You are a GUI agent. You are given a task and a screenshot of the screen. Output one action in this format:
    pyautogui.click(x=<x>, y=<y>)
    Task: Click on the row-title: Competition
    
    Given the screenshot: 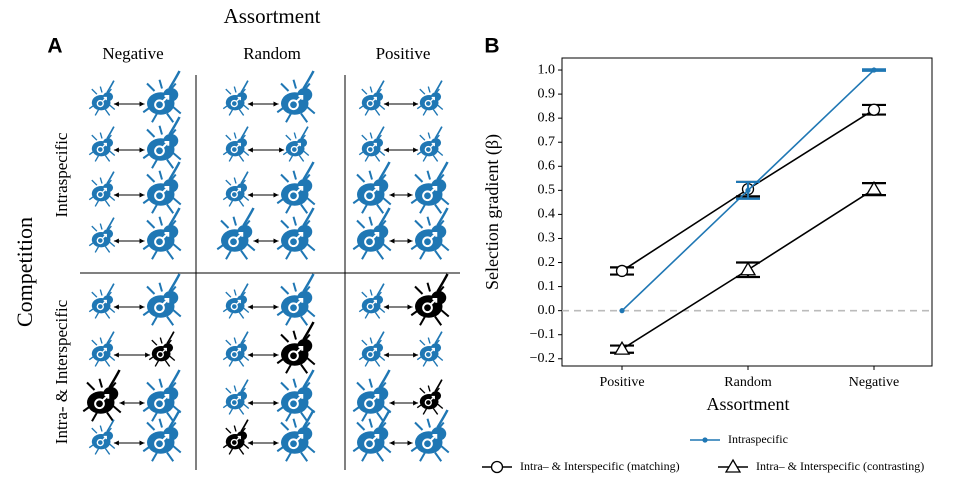 What is the action you would take?
    pyautogui.click(x=24, y=272)
    